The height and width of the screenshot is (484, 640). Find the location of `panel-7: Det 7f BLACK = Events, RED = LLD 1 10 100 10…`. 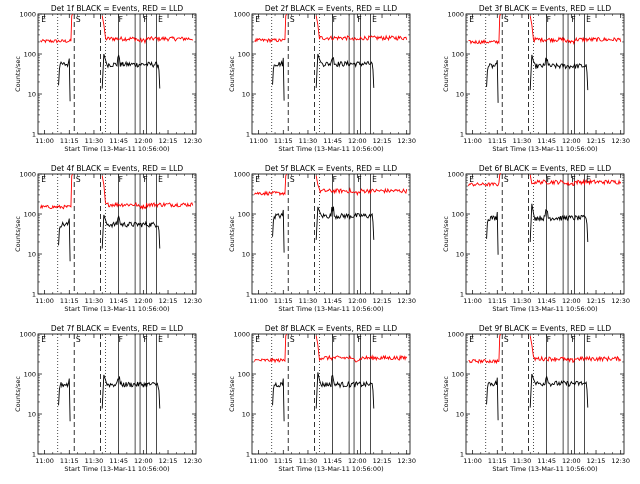

panel-7: Det 7f BLACK = Events, RED = LLD 1 10 100 10… is located at coordinates (108, 398).